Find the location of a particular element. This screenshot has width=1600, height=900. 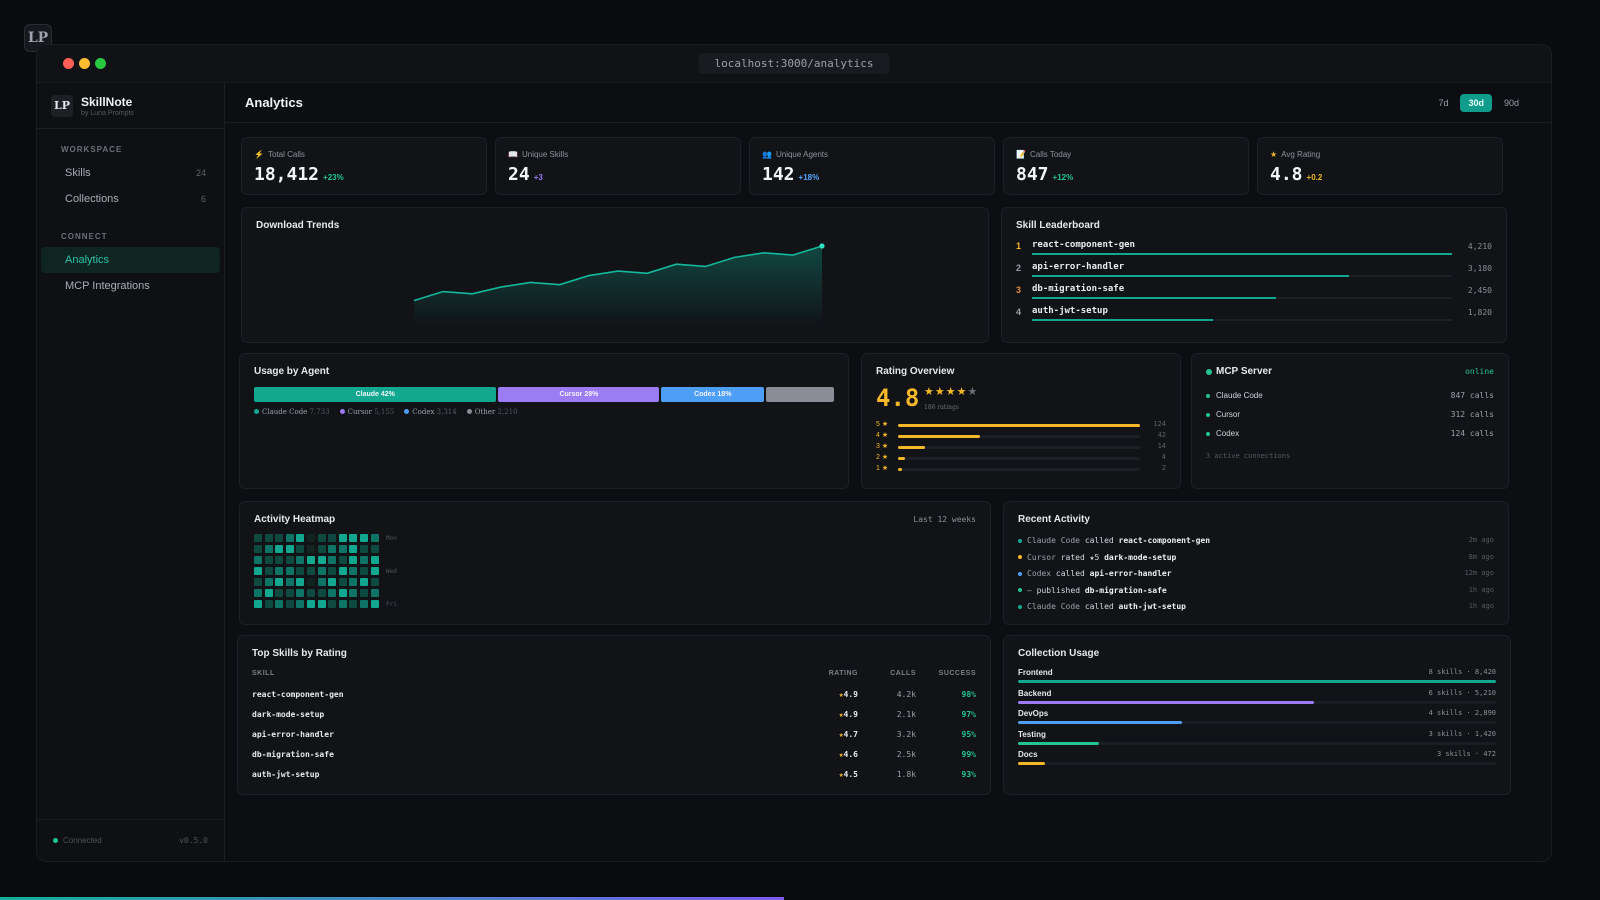

sidebar-item-mcp-integrations: MCP Integrations is located at coordinates (130, 286).